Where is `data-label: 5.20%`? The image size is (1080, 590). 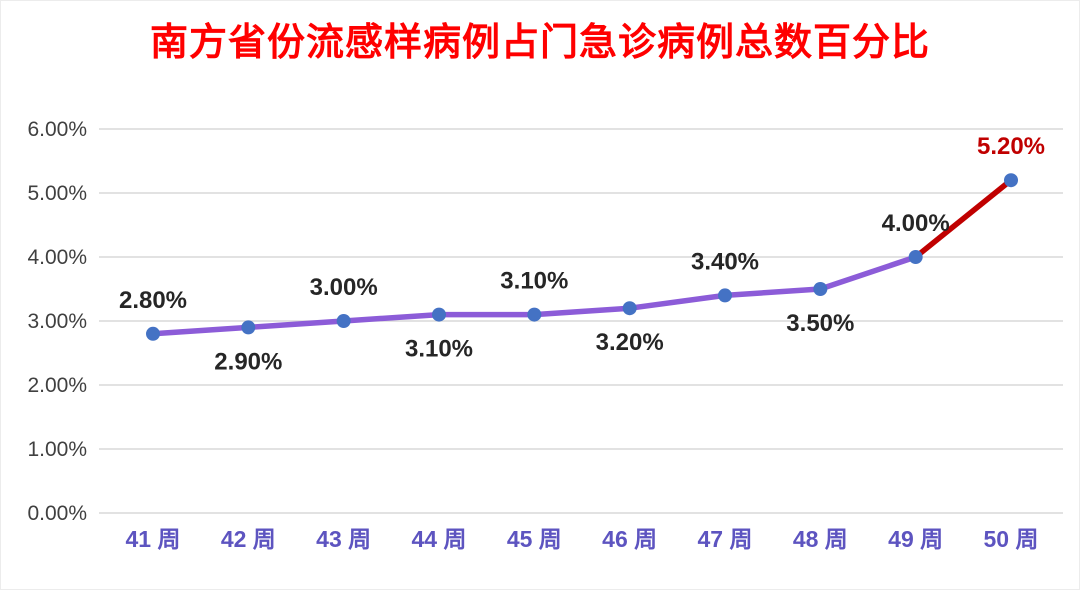
data-label: 5.20% is located at coordinates (1011, 146).